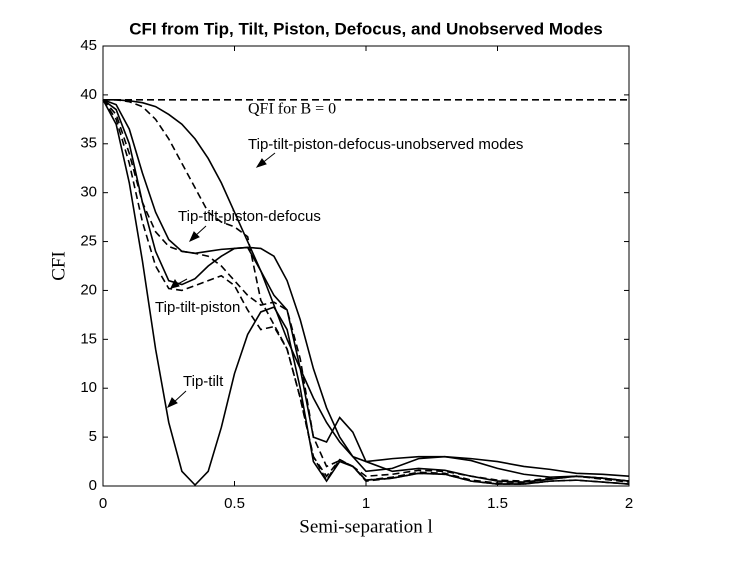 This screenshot has height=561, width=747. What do you see at coordinates (385, 144) in the screenshot?
I see `annotation: Tip-tilt-piston-defocus-unobserved modes` at bounding box center [385, 144].